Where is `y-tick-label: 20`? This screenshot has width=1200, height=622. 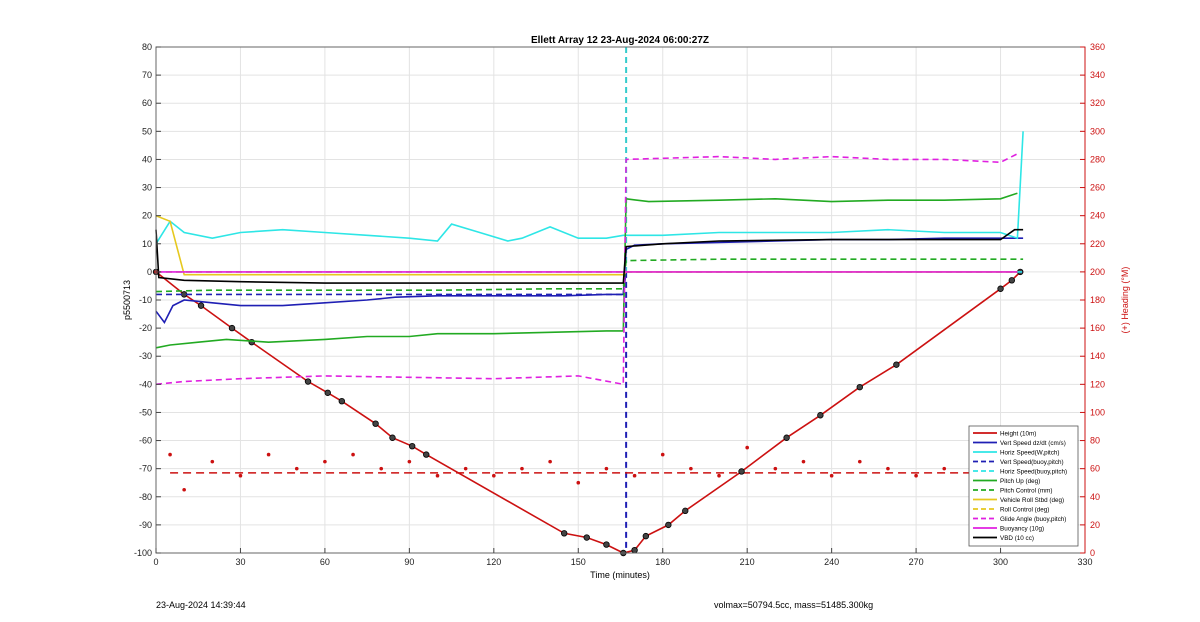 y-tick-label: 20 is located at coordinates (147, 216).